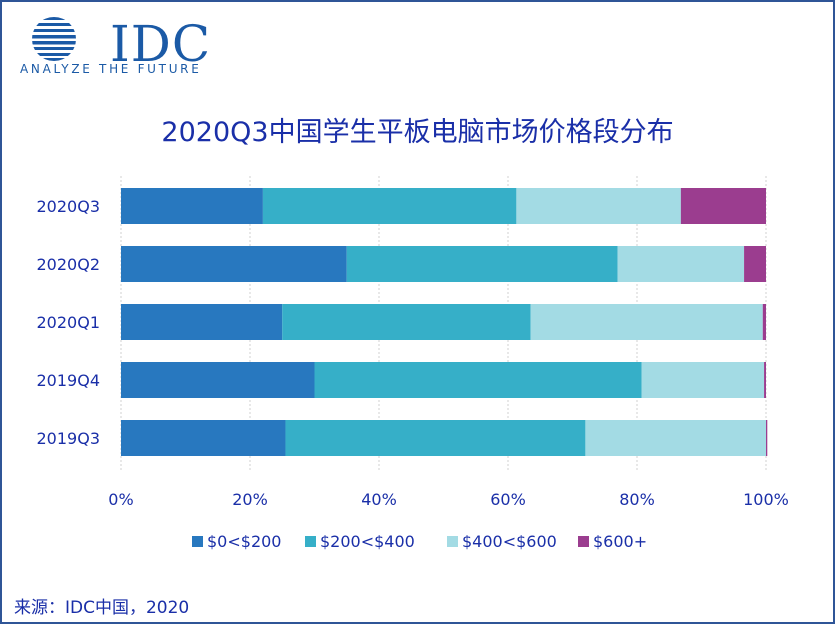 This screenshot has width=835, height=624. Describe the element at coordinates (250, 499) in the screenshot. I see `x-tick-label: 20%` at that location.